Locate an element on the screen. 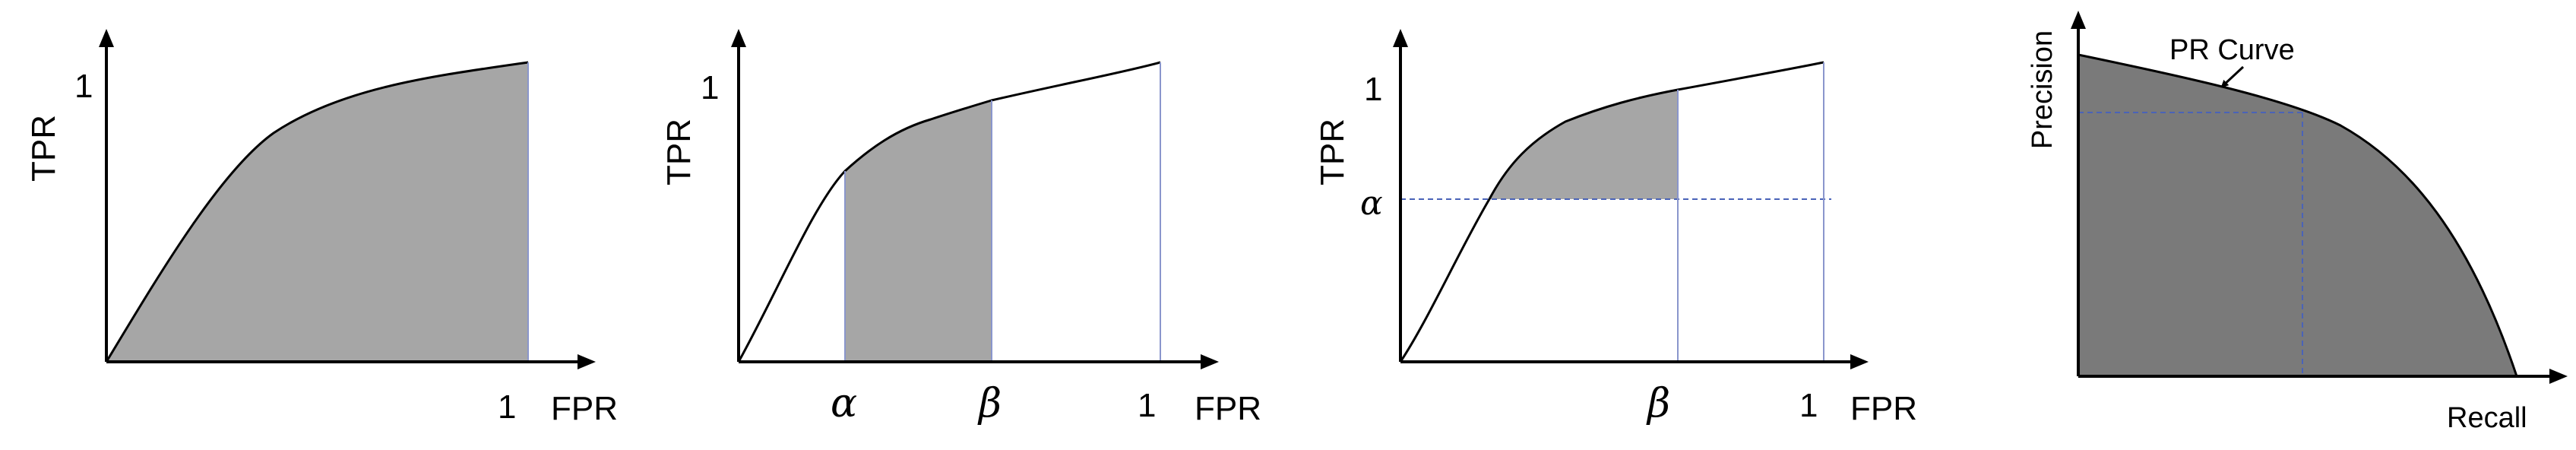 The height and width of the screenshot is (450, 2576). pr-curve is located at coordinates (2298, 215).